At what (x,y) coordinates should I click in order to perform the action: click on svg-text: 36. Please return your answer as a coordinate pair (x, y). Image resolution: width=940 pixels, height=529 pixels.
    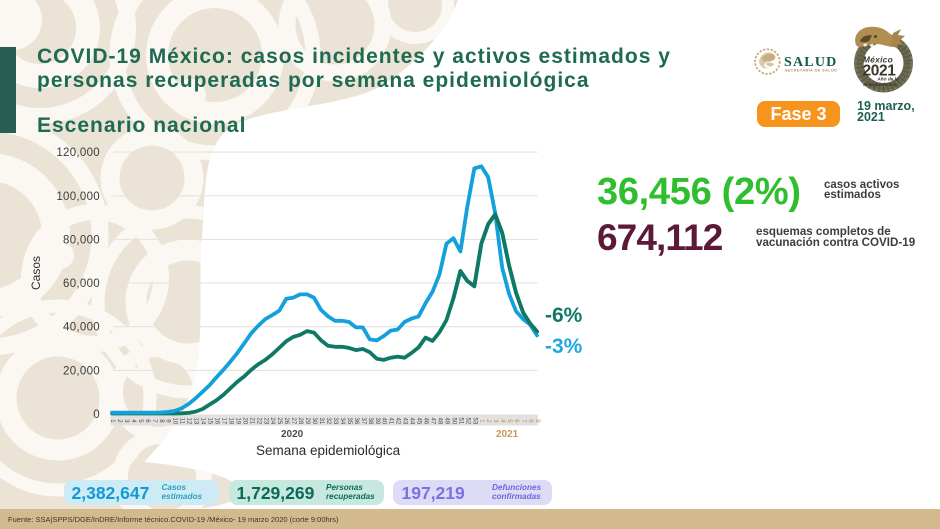
    Looking at the image, I should click on (356, 421).